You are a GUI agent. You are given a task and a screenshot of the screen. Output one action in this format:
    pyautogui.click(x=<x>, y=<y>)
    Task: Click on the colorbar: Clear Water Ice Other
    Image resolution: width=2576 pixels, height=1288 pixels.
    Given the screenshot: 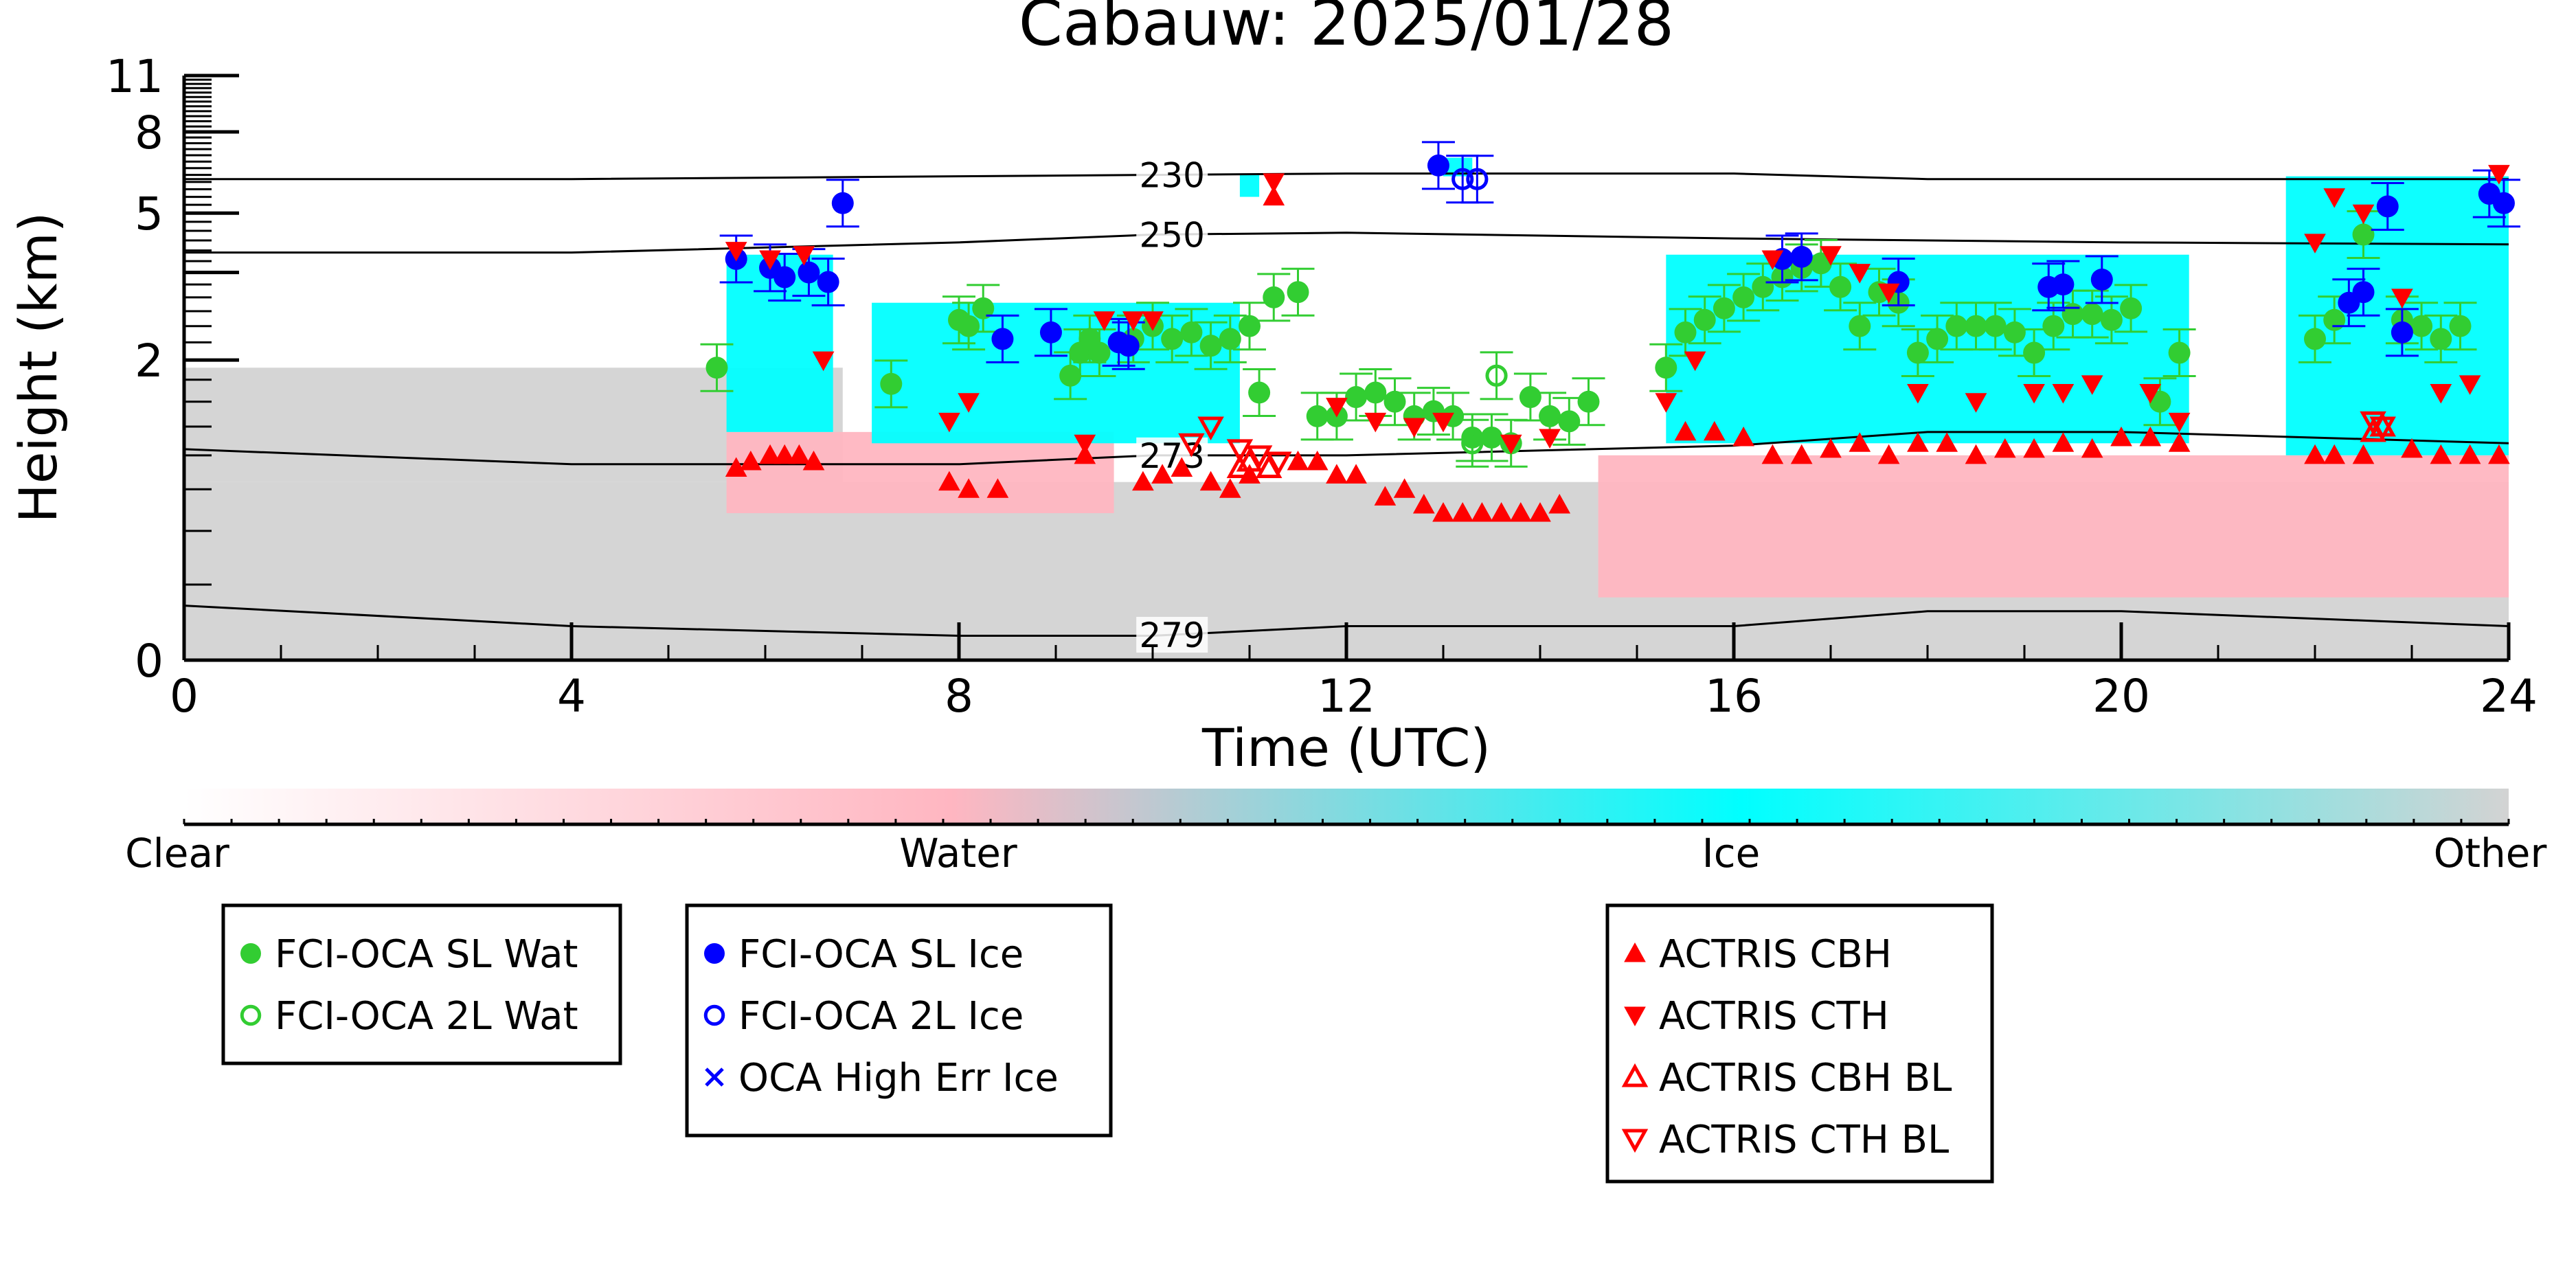 What is the action you would take?
    pyautogui.click(x=1335, y=833)
    